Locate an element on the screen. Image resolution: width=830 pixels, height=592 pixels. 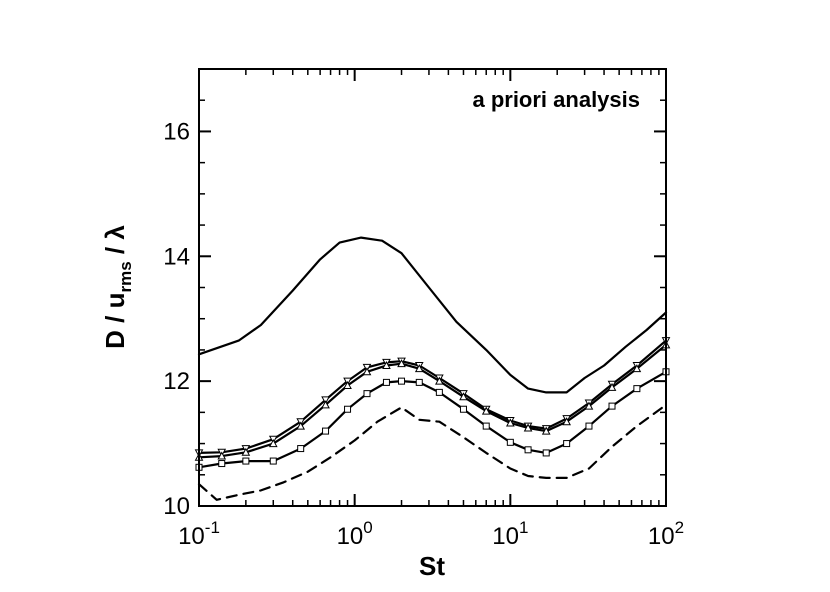
y-axis-title-suffix: / λ is located at coordinates (115, 243).